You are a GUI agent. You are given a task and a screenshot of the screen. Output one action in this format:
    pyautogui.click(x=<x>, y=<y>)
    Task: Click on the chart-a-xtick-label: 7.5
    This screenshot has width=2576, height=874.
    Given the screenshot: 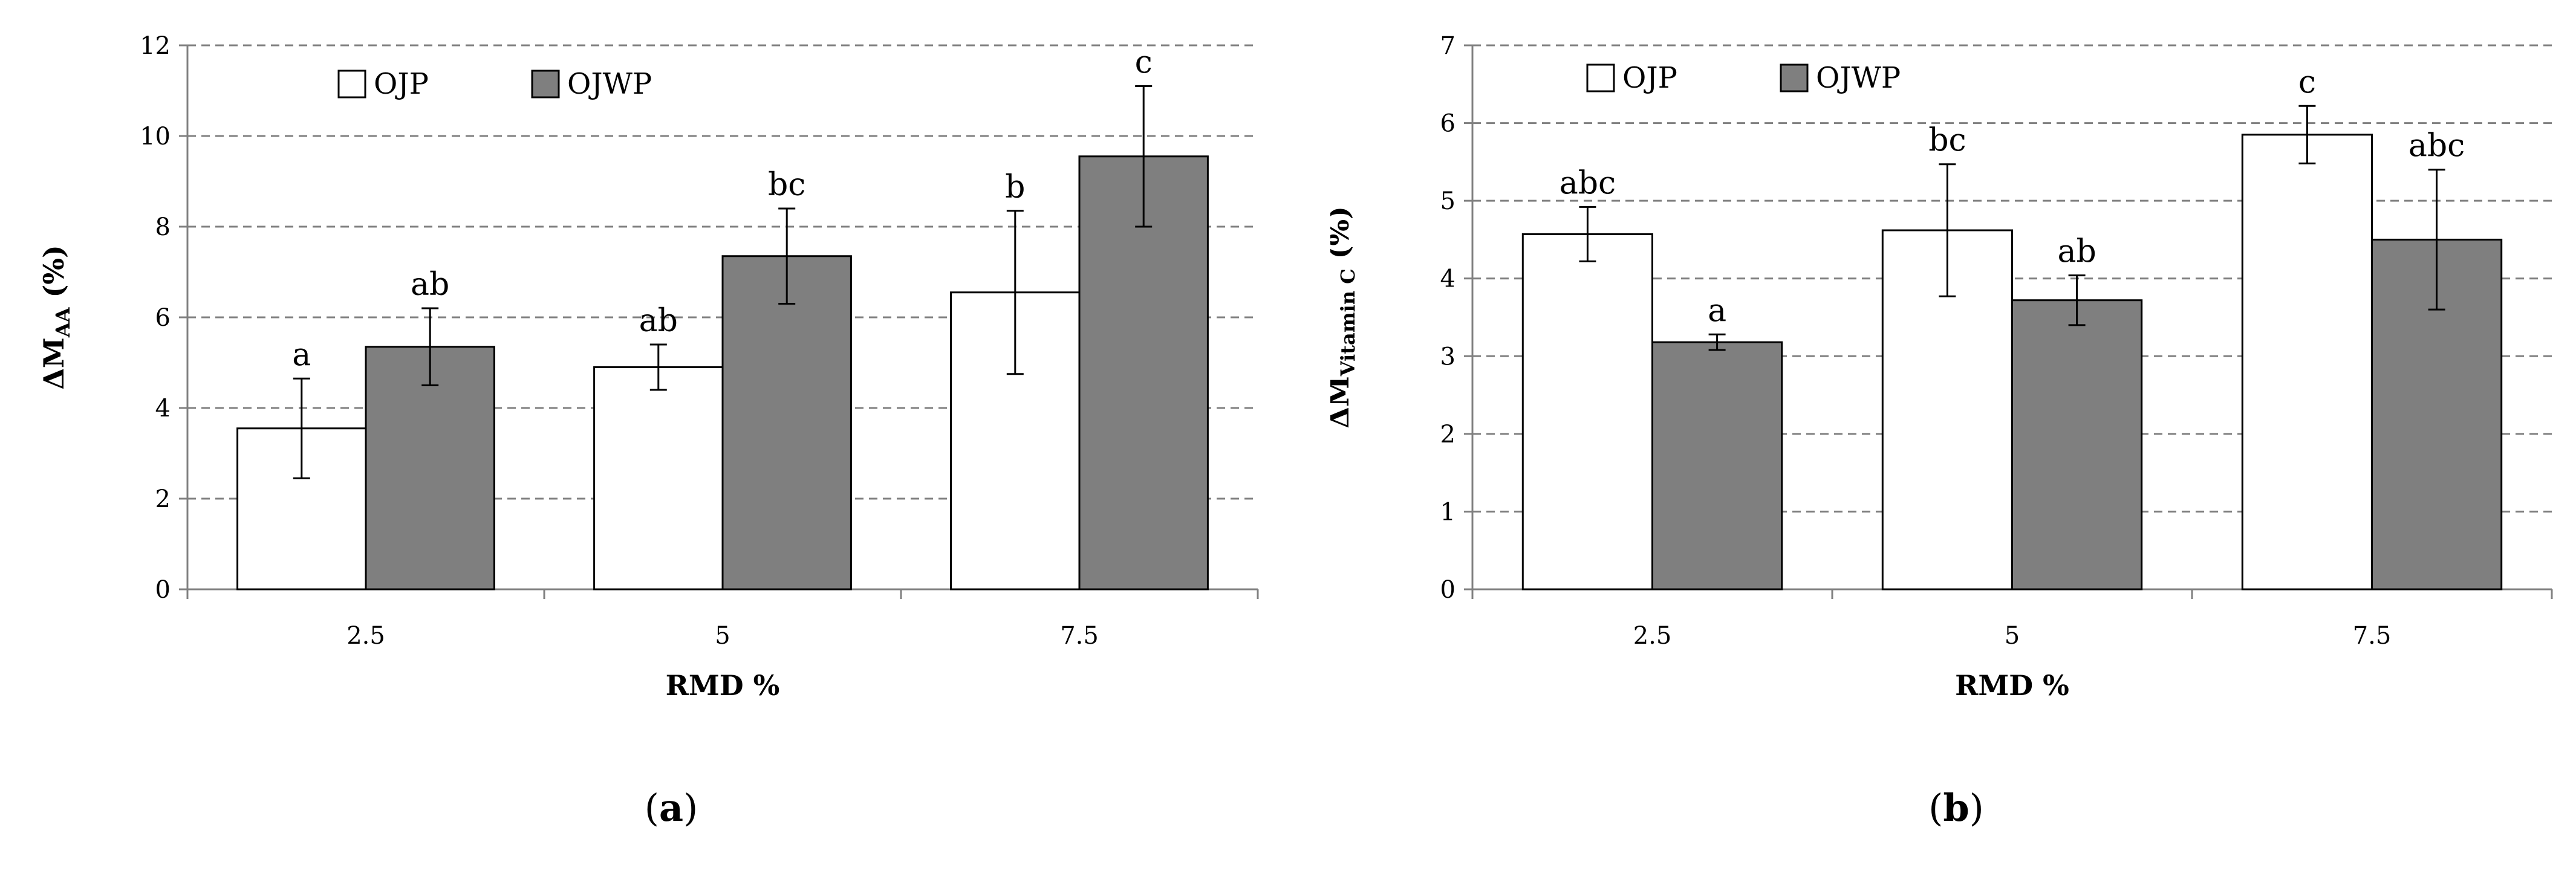 What is the action you would take?
    pyautogui.click(x=1079, y=636)
    